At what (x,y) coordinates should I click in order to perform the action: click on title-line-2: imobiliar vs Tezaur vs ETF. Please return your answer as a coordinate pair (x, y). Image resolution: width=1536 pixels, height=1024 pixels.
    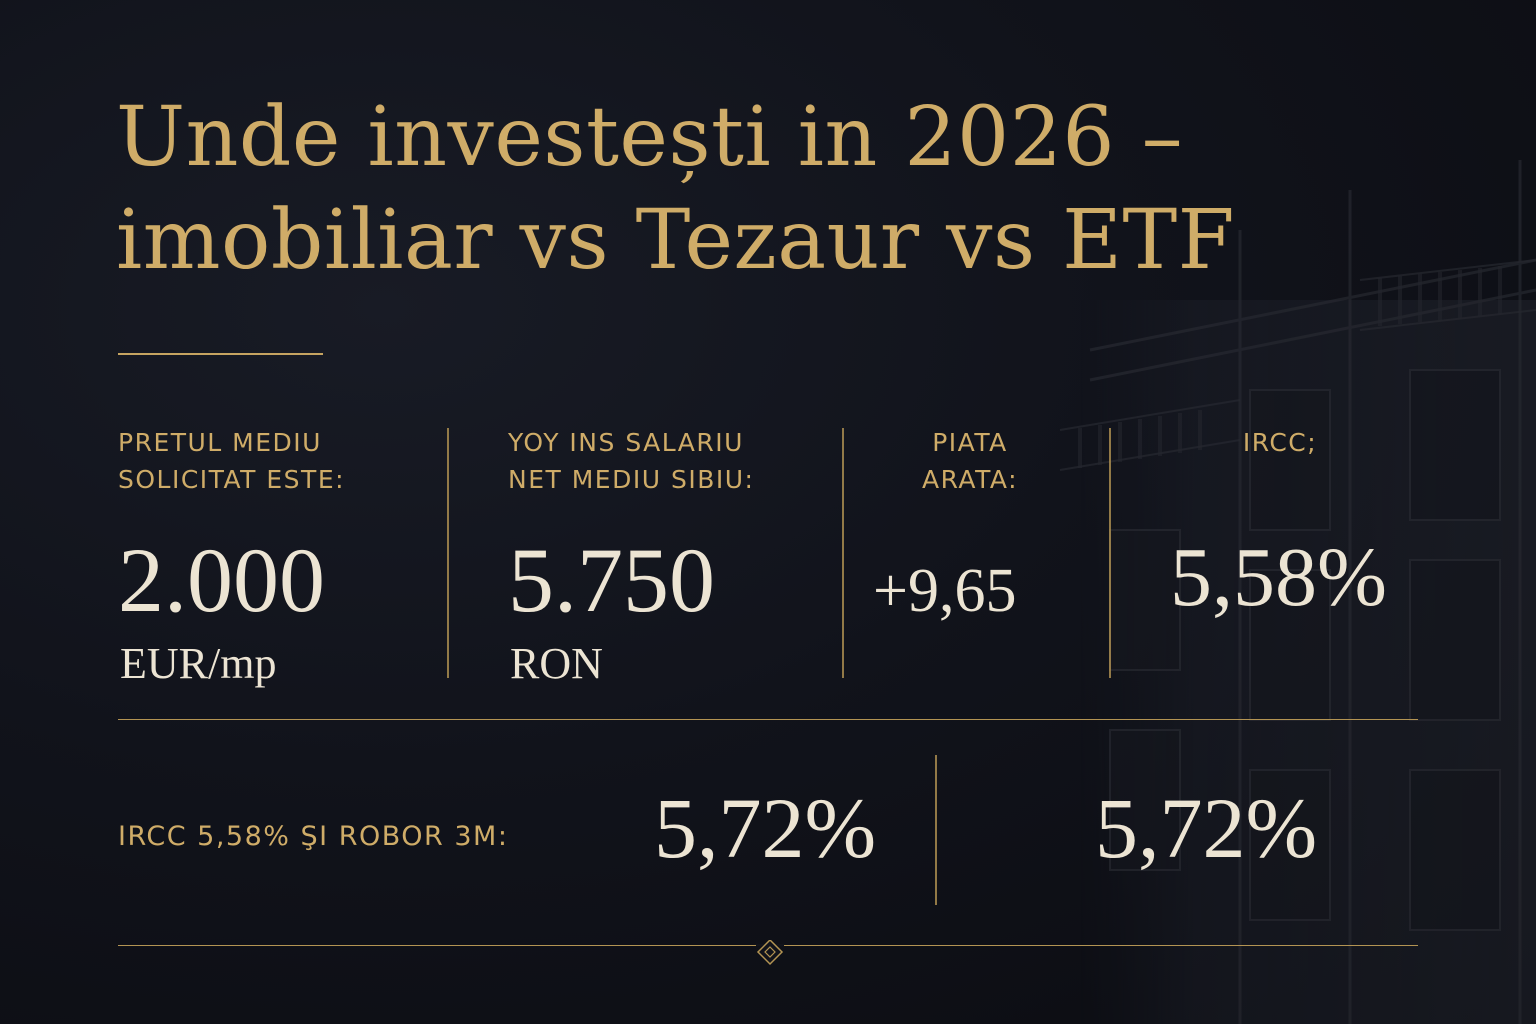
    Looking at the image, I should click on (676, 240).